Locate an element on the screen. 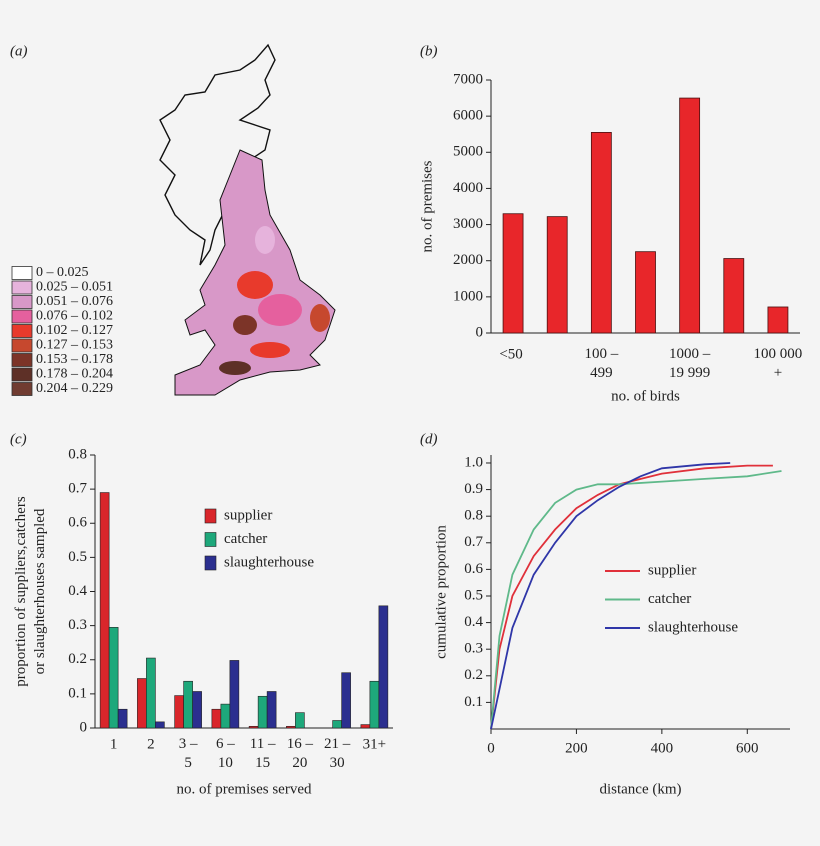 Image resolution: width=820 pixels, height=846 pixels. y-tick-label: 0.8 is located at coordinates (77, 454).